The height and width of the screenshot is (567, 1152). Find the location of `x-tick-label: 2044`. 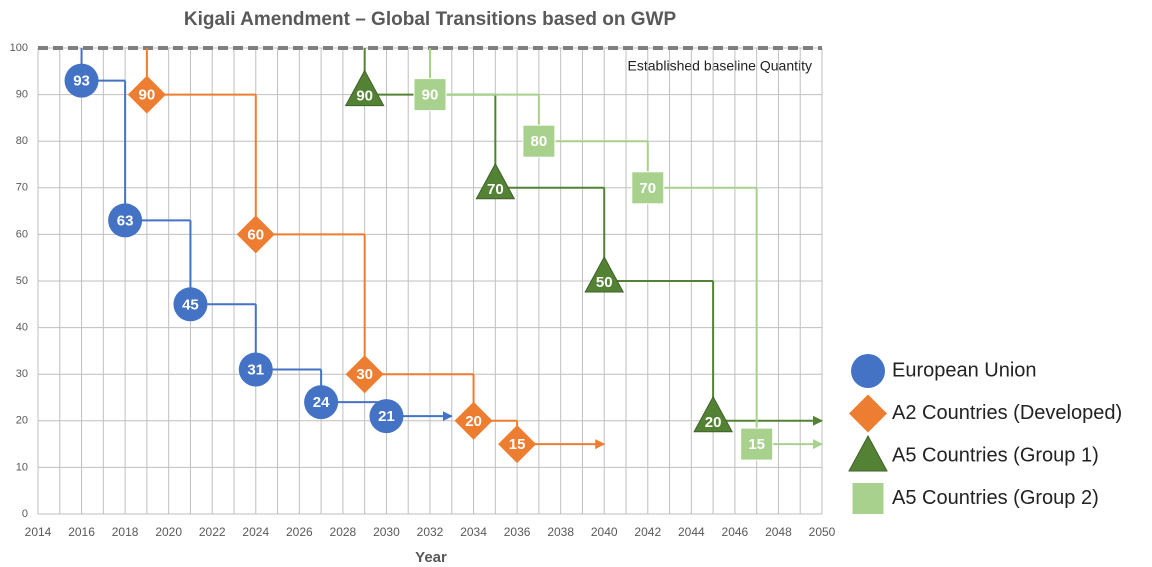

x-tick-label: 2044 is located at coordinates (691, 532).